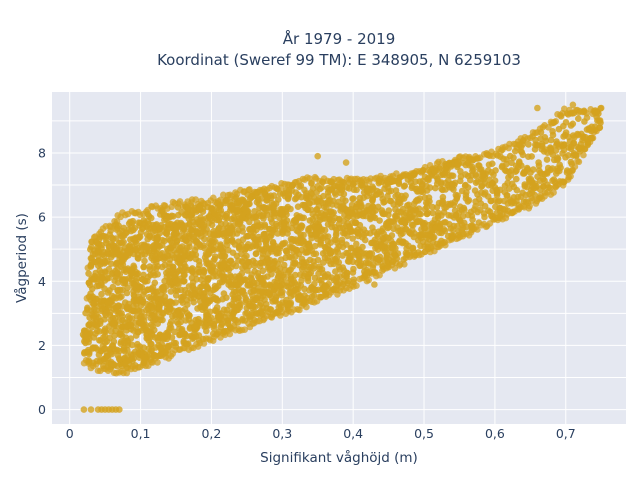 This screenshot has height=484, width=640. What do you see at coordinates (42, 281) in the screenshot?
I see `y-tick-labels: 0 2 4 6 8` at bounding box center [42, 281].